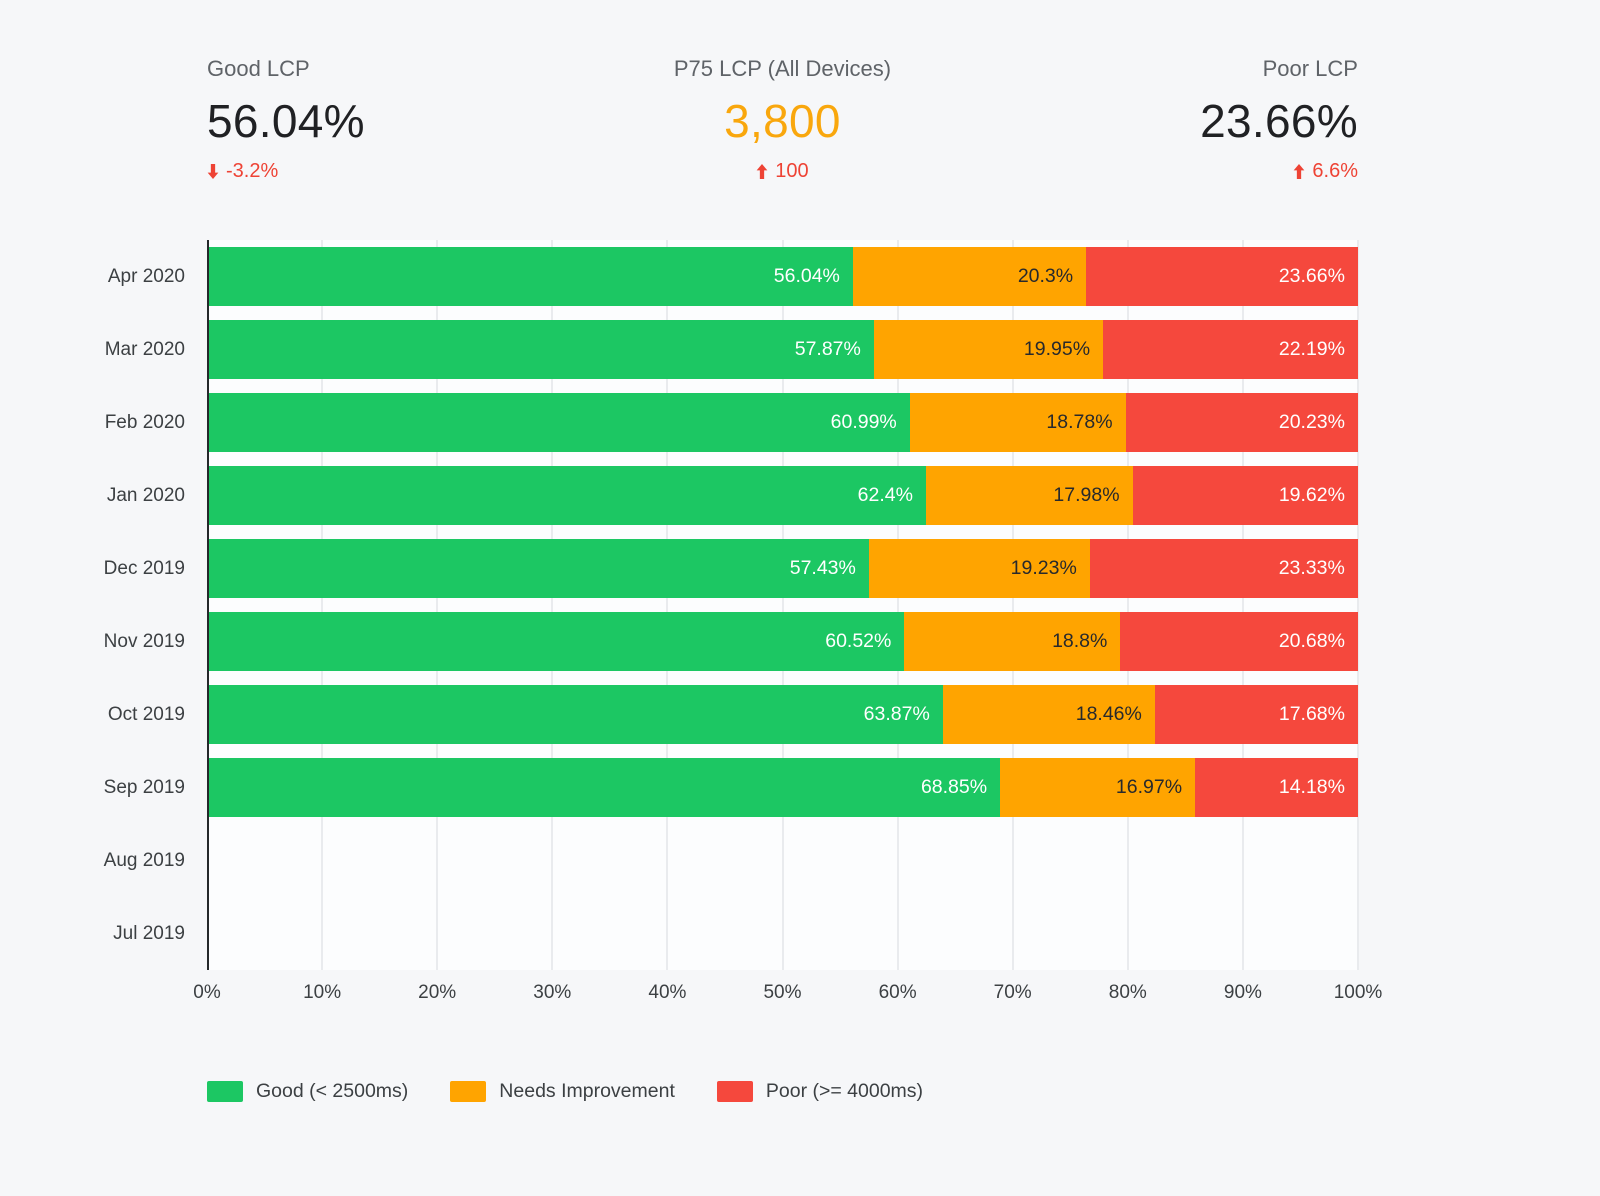 The image size is (1600, 1196). Describe the element at coordinates (885, 495) in the screenshot. I see `bar-value-label: 62.4%` at that location.